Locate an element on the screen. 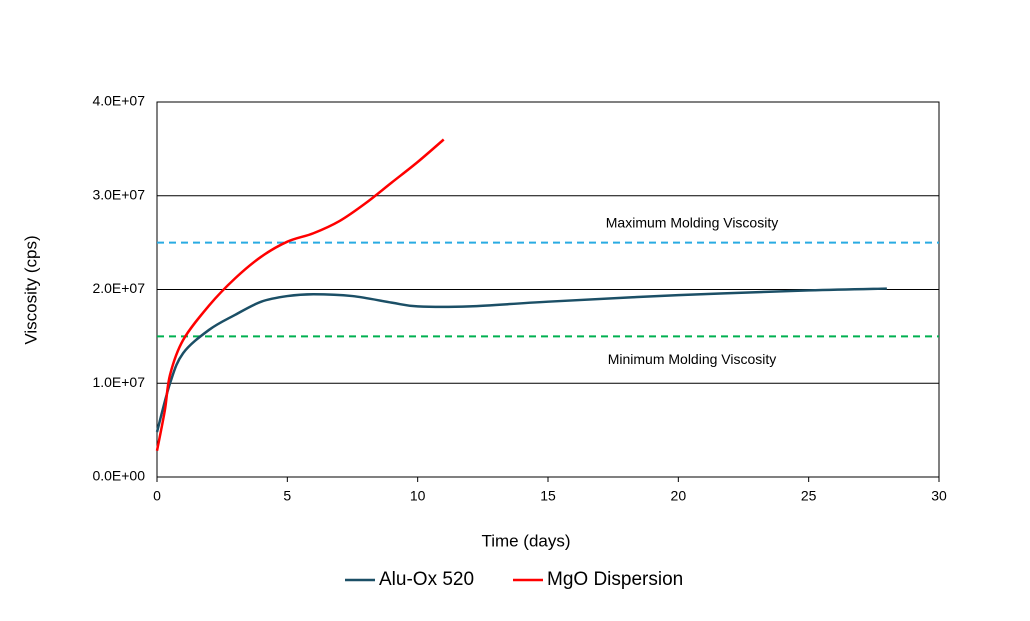  x-tick-label: 10 is located at coordinates (418, 496).